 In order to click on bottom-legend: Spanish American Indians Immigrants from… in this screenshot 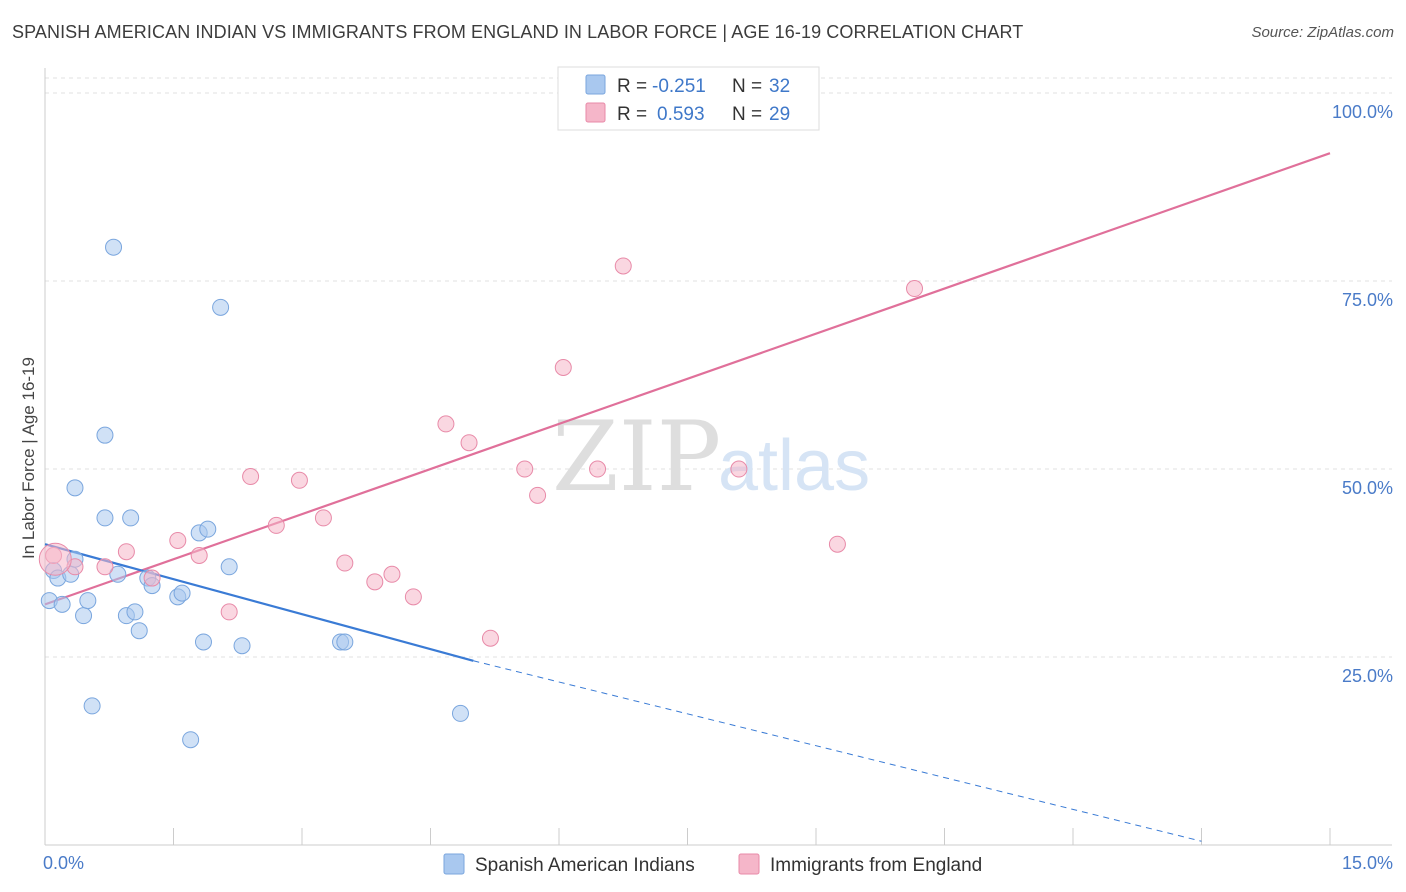, I will do `click(712, 864)`.